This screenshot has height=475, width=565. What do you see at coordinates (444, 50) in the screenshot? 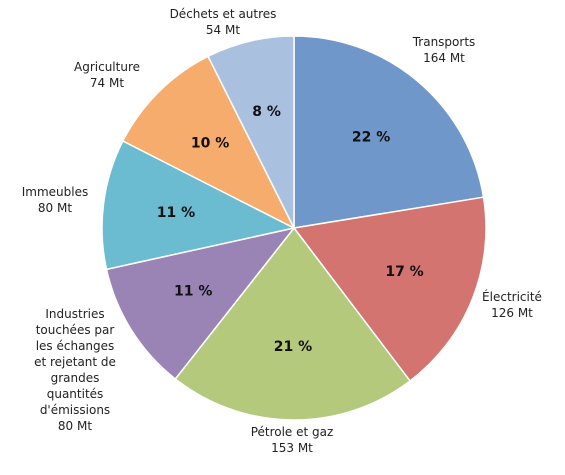
I see `slice-label: Transports 164 Mt` at bounding box center [444, 50].